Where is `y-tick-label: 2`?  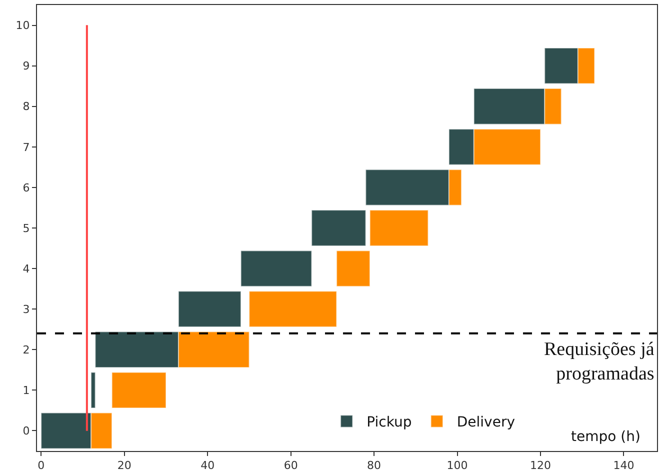
y-tick-label: 2 is located at coordinates (26, 349).